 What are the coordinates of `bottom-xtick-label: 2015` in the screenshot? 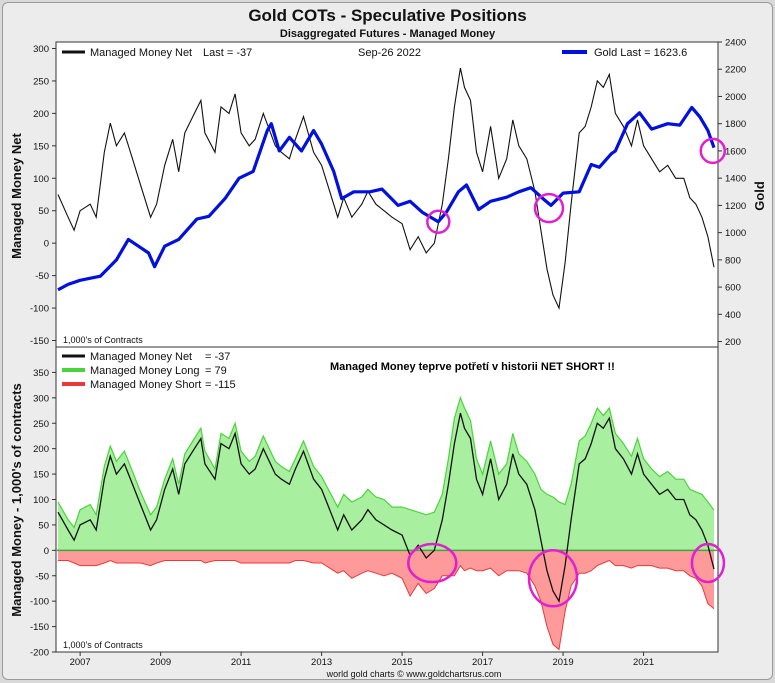 It's located at (402, 662).